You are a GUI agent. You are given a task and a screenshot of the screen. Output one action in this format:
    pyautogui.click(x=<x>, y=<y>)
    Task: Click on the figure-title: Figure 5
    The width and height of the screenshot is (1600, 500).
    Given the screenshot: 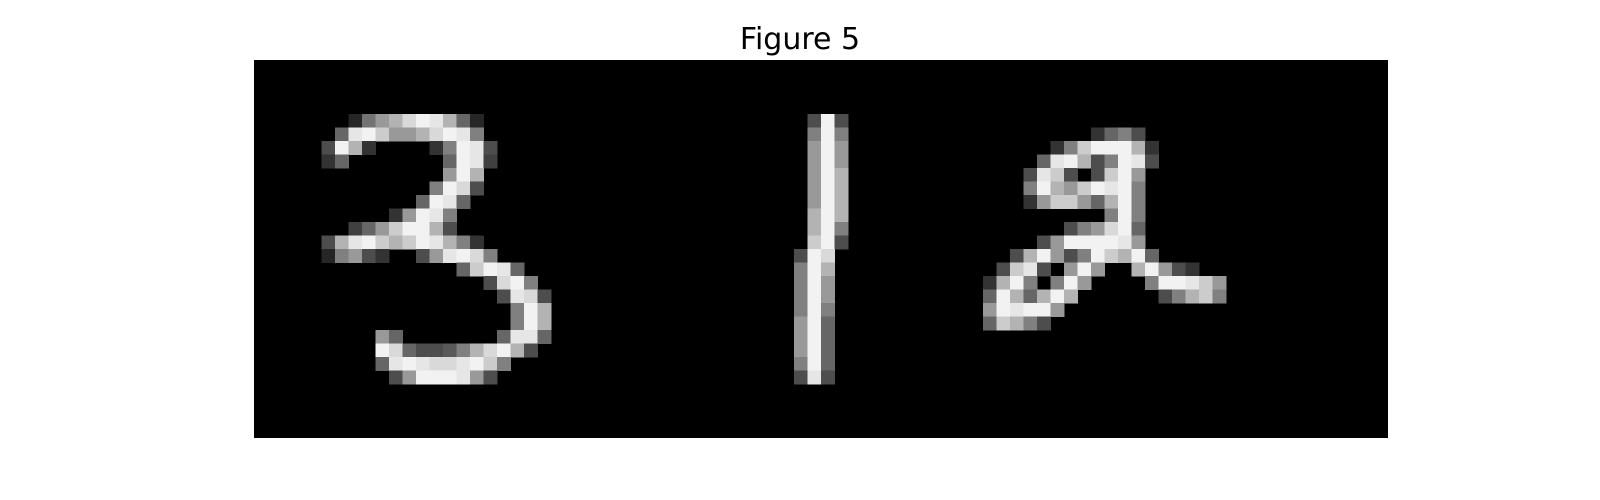 What is the action you would take?
    pyautogui.click(x=800, y=39)
    